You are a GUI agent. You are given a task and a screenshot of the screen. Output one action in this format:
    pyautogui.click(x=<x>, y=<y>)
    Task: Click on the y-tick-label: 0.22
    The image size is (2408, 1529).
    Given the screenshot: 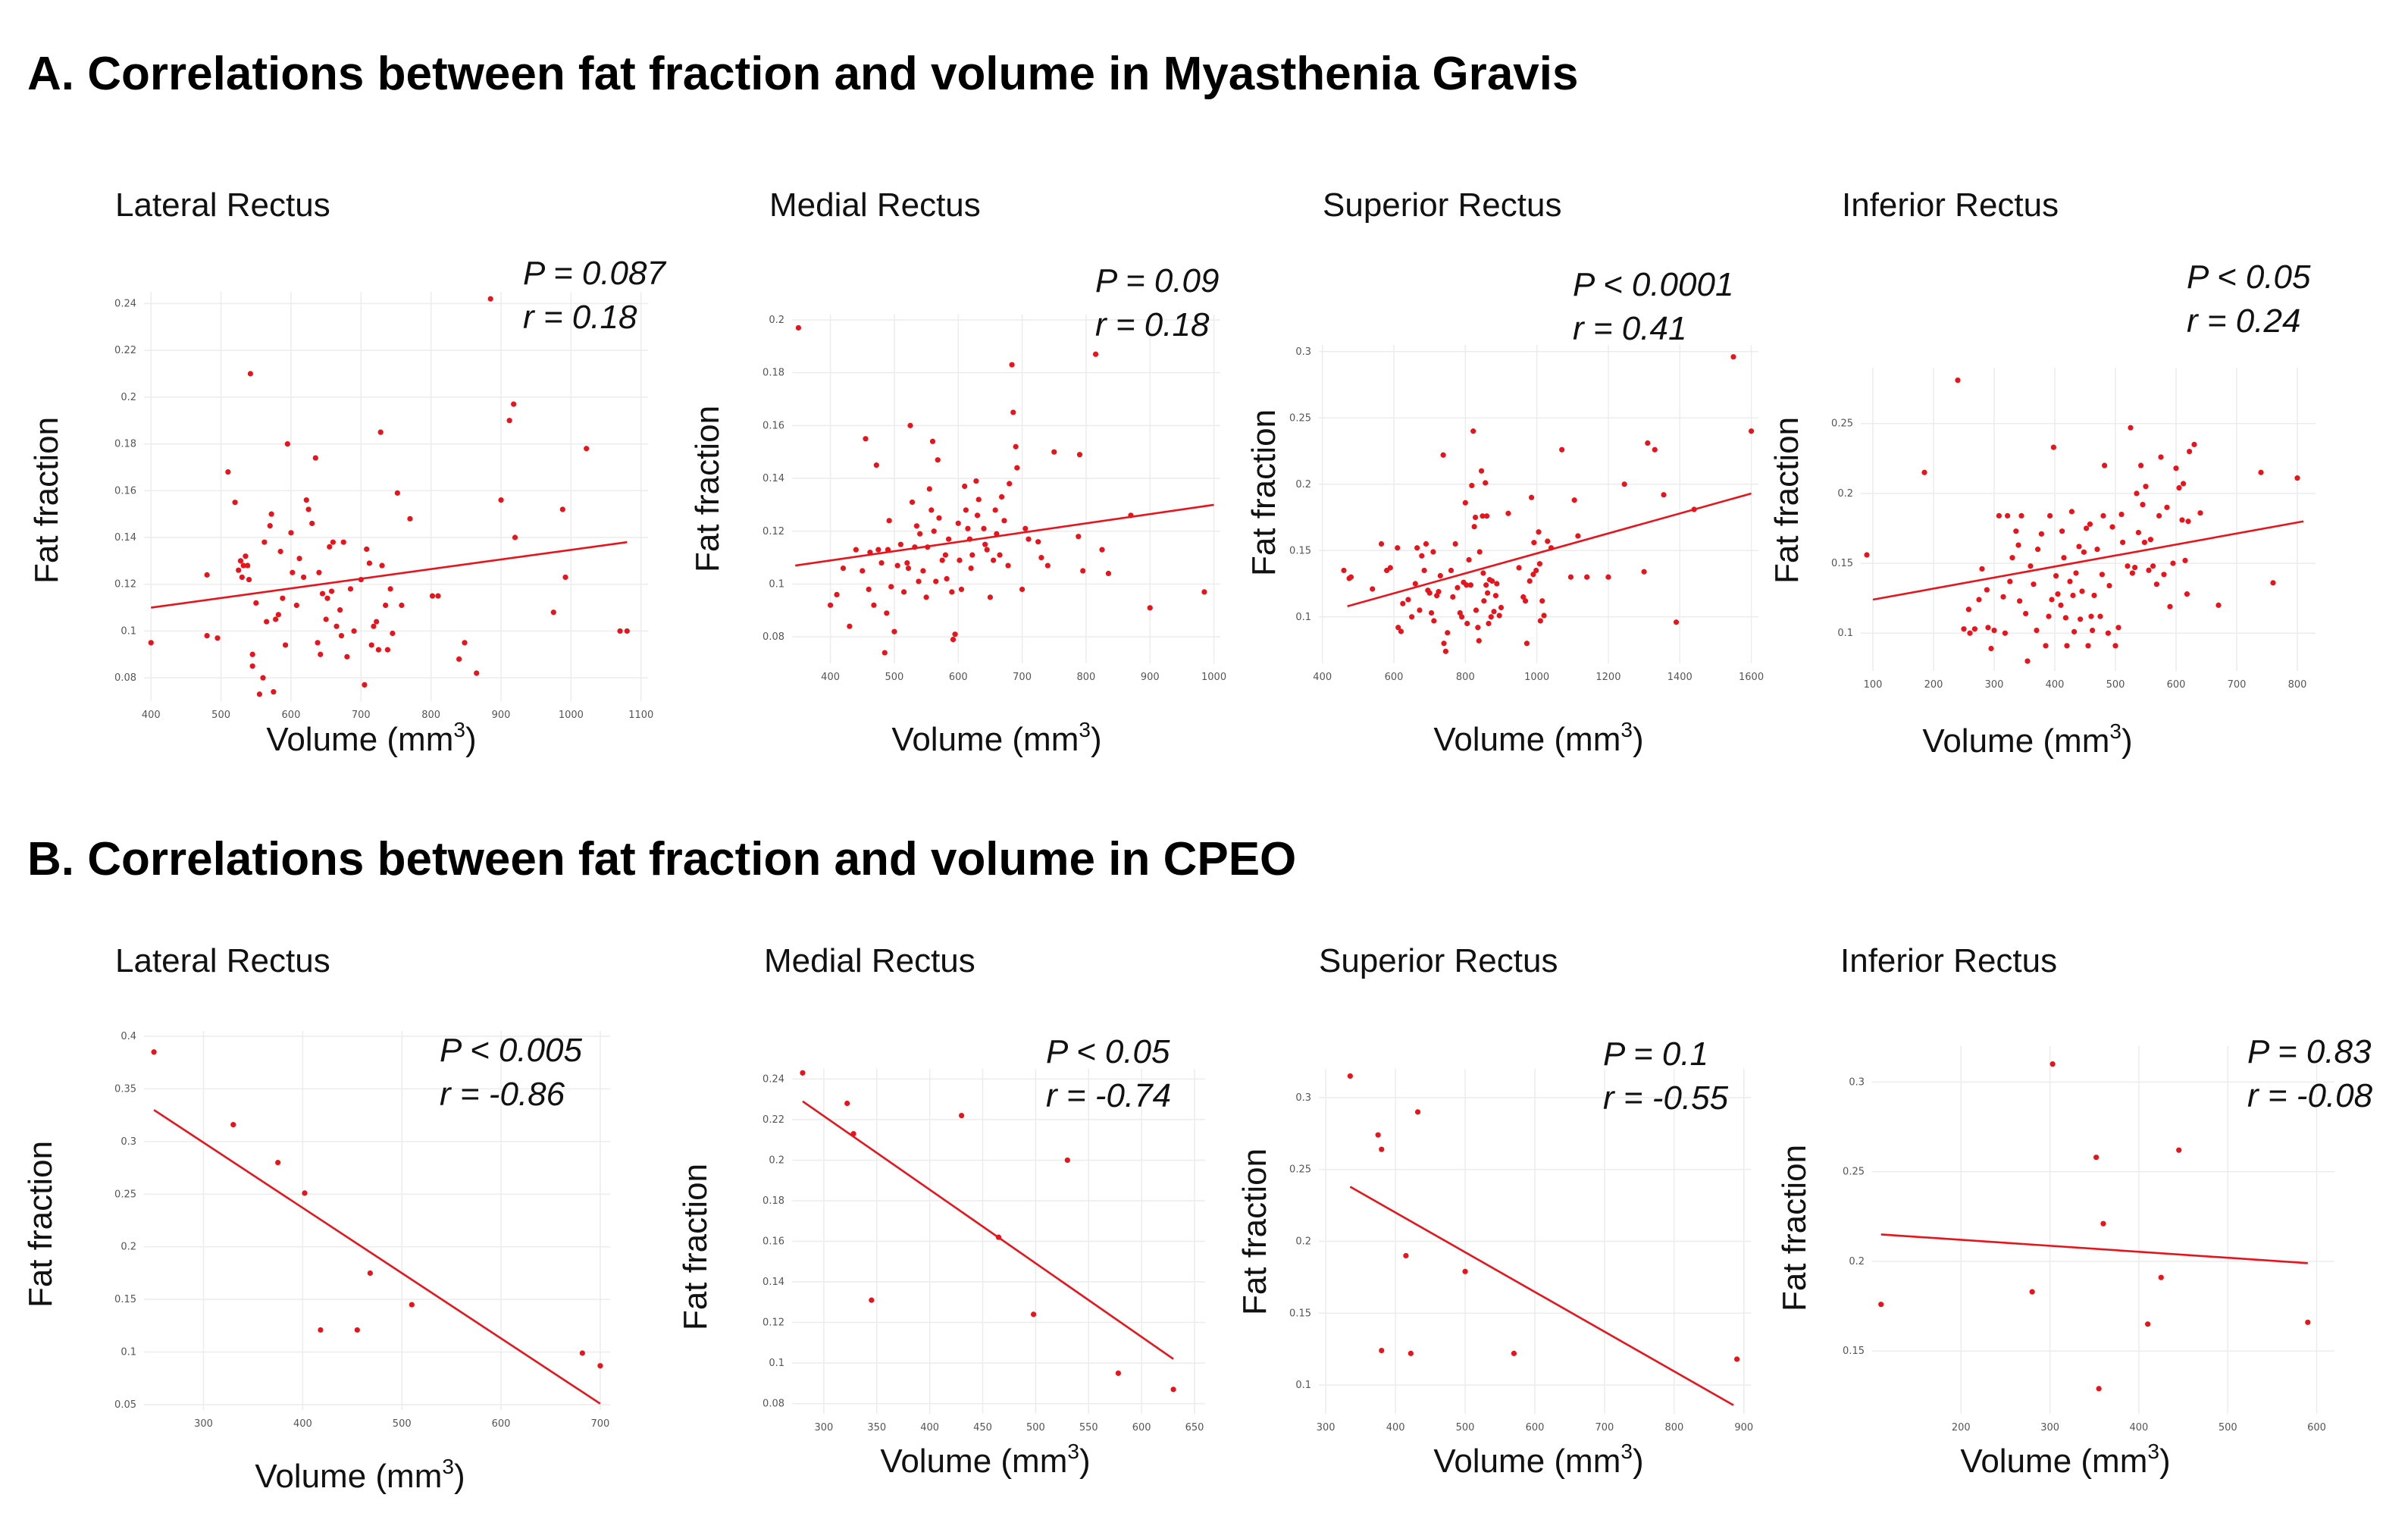 What is the action you would take?
    pyautogui.click(x=773, y=1120)
    